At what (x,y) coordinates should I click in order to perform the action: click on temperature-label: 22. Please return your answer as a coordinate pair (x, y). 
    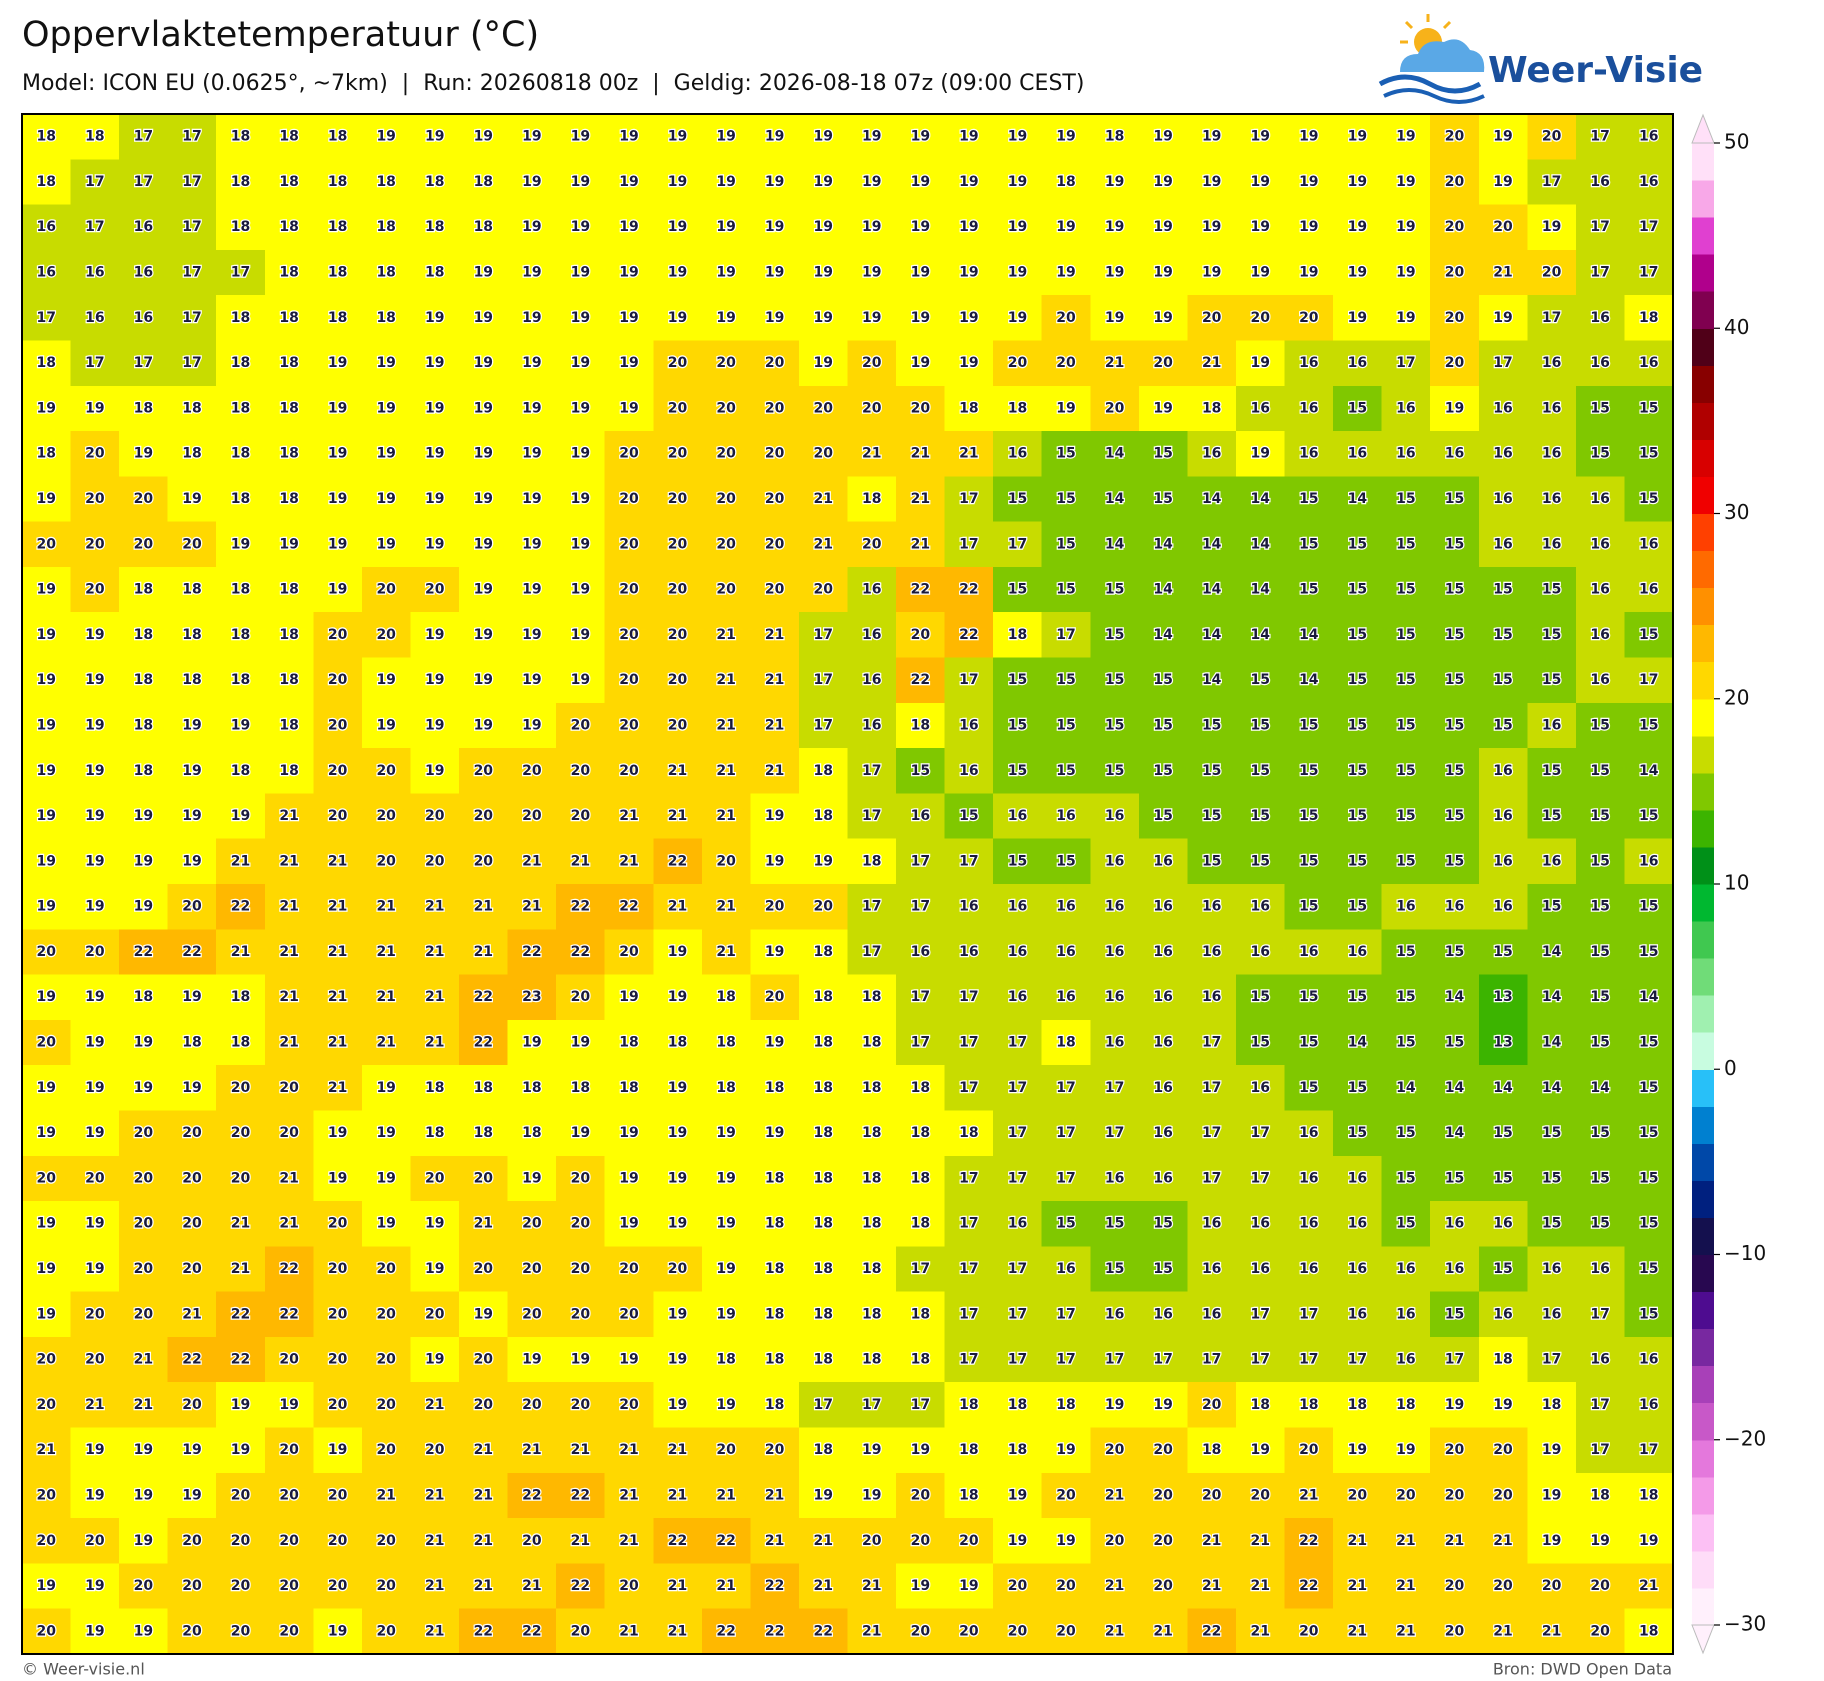
    Looking at the image, I should click on (483, 1043).